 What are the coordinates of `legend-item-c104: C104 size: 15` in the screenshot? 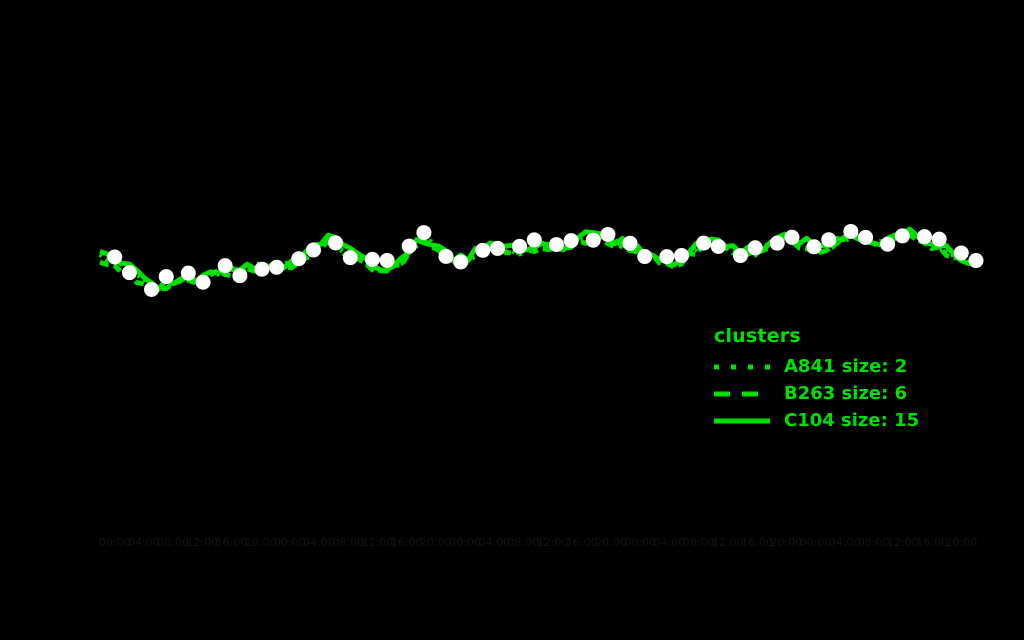 It's located at (827, 421).